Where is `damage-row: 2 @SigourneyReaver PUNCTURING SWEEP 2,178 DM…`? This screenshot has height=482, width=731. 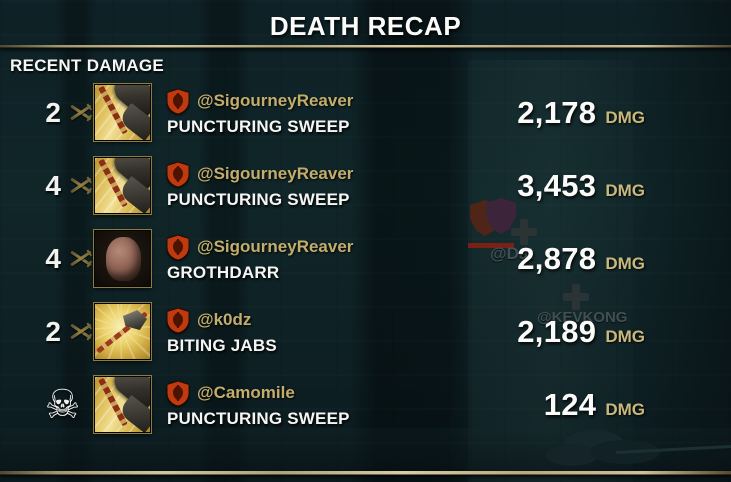
damage-row: 2 @SigourneyReaver PUNCTURING SWEEP 2,178 DM… is located at coordinates (337, 112).